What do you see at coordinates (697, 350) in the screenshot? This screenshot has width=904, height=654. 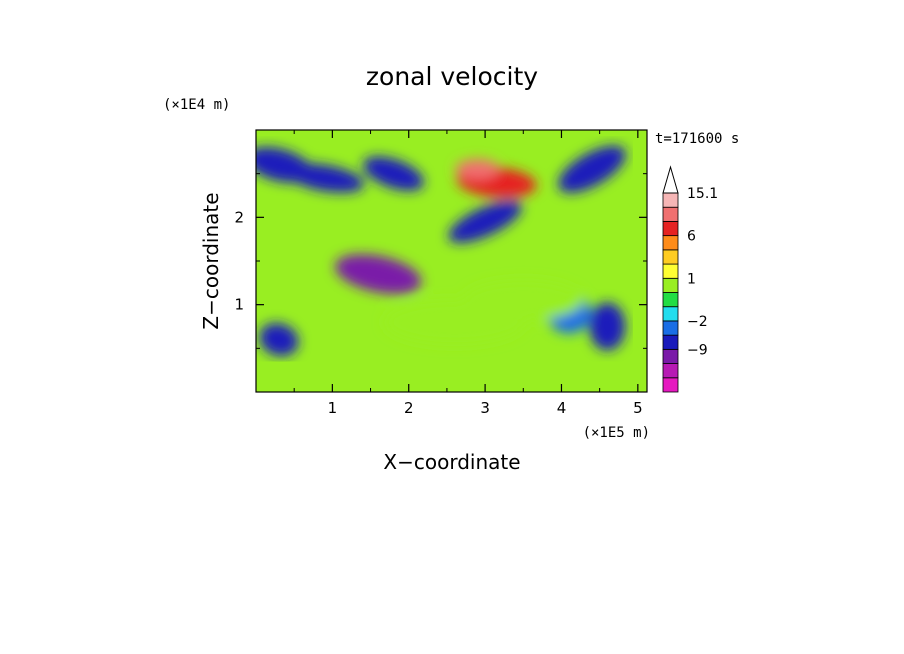 I see `colorbar-tick-label: −9` at bounding box center [697, 350].